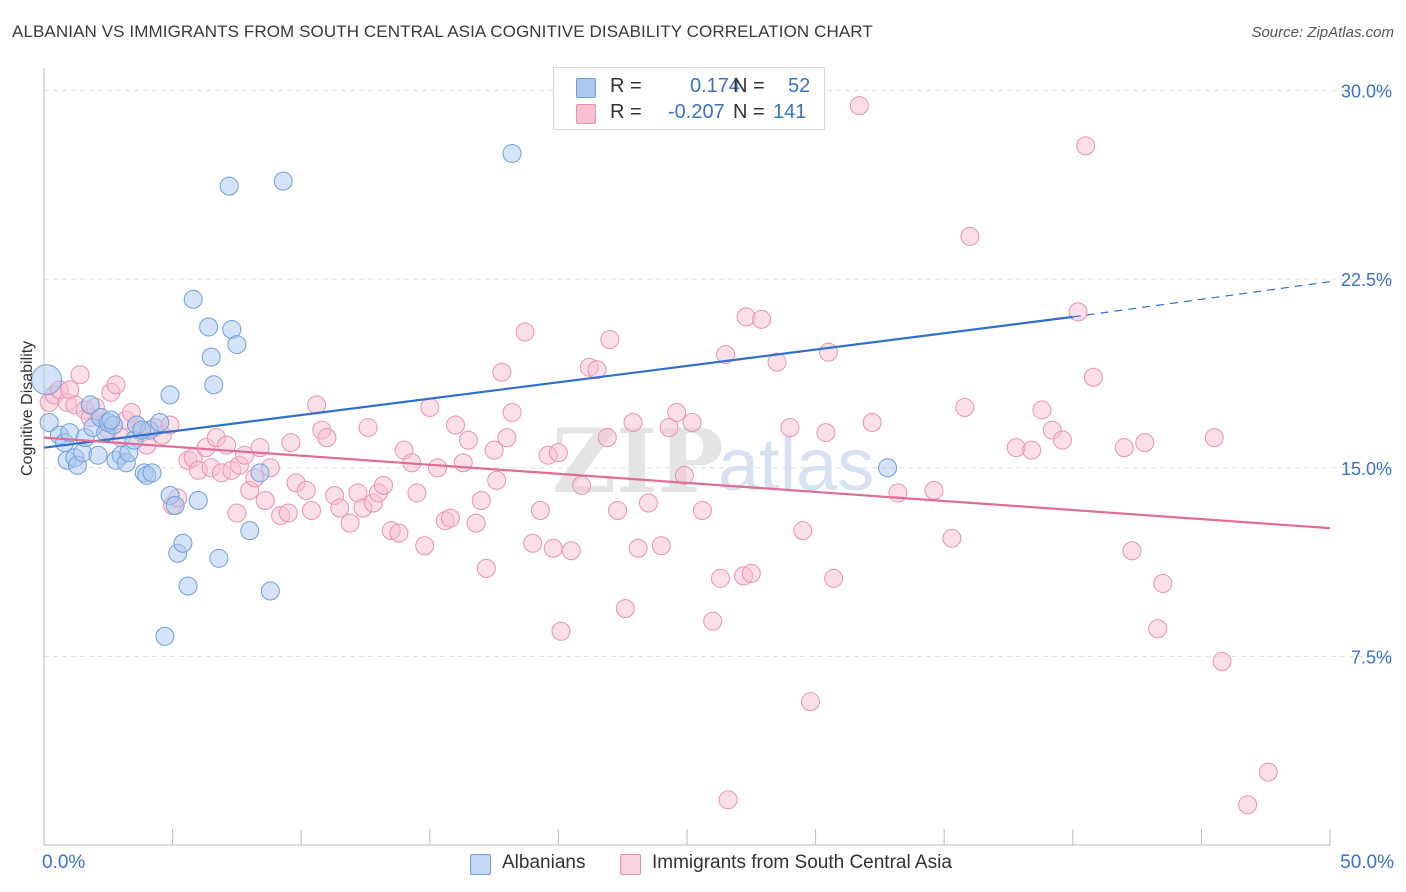  What do you see at coordinates (64, 862) in the screenshot?
I see `x-tick-min: 0.0%` at bounding box center [64, 862].